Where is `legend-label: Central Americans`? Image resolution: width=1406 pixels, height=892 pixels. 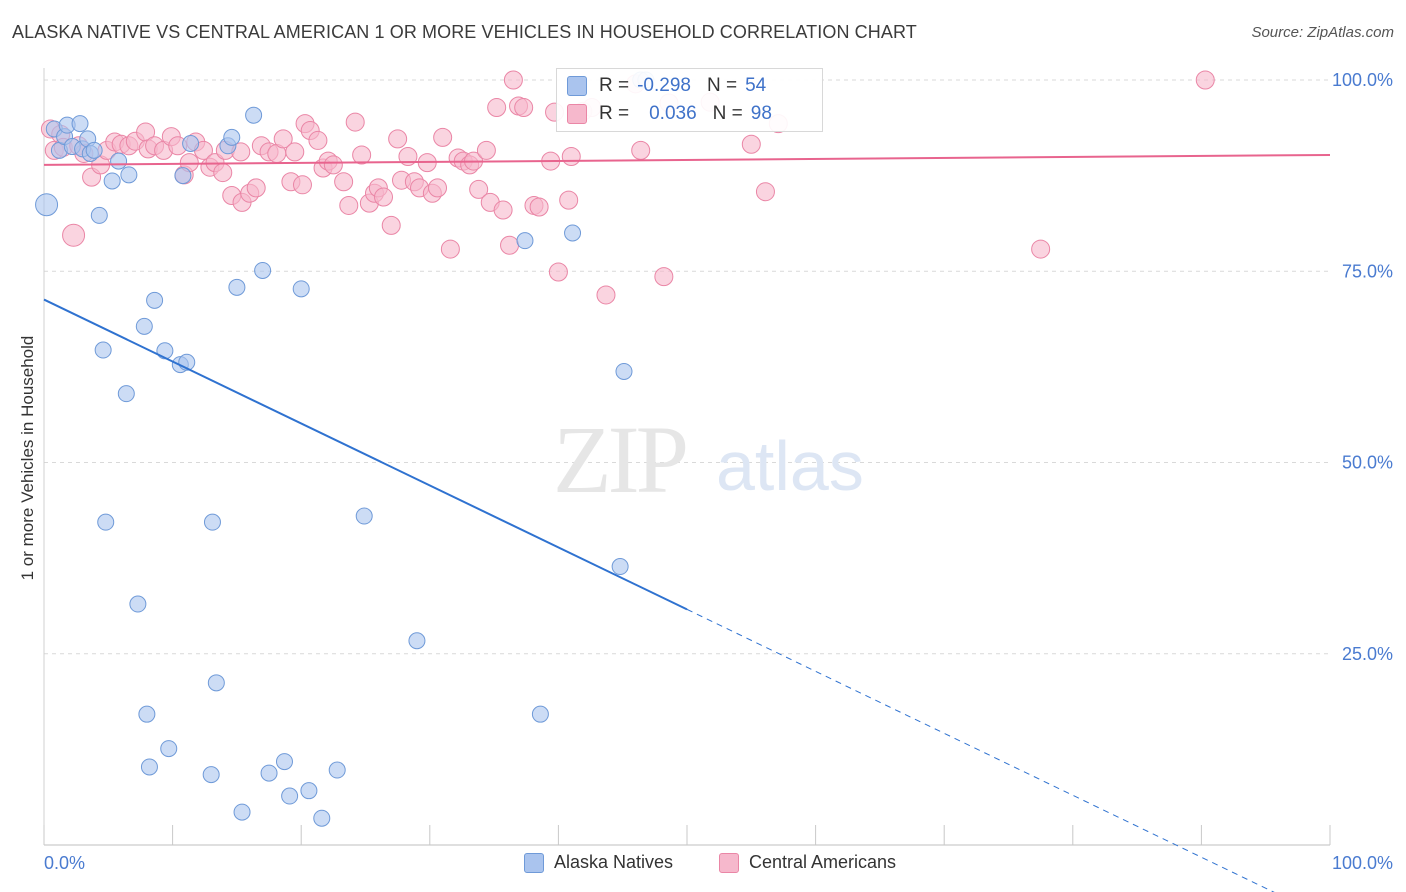
legend-label: Central Americans is located at coordinates (823, 862).